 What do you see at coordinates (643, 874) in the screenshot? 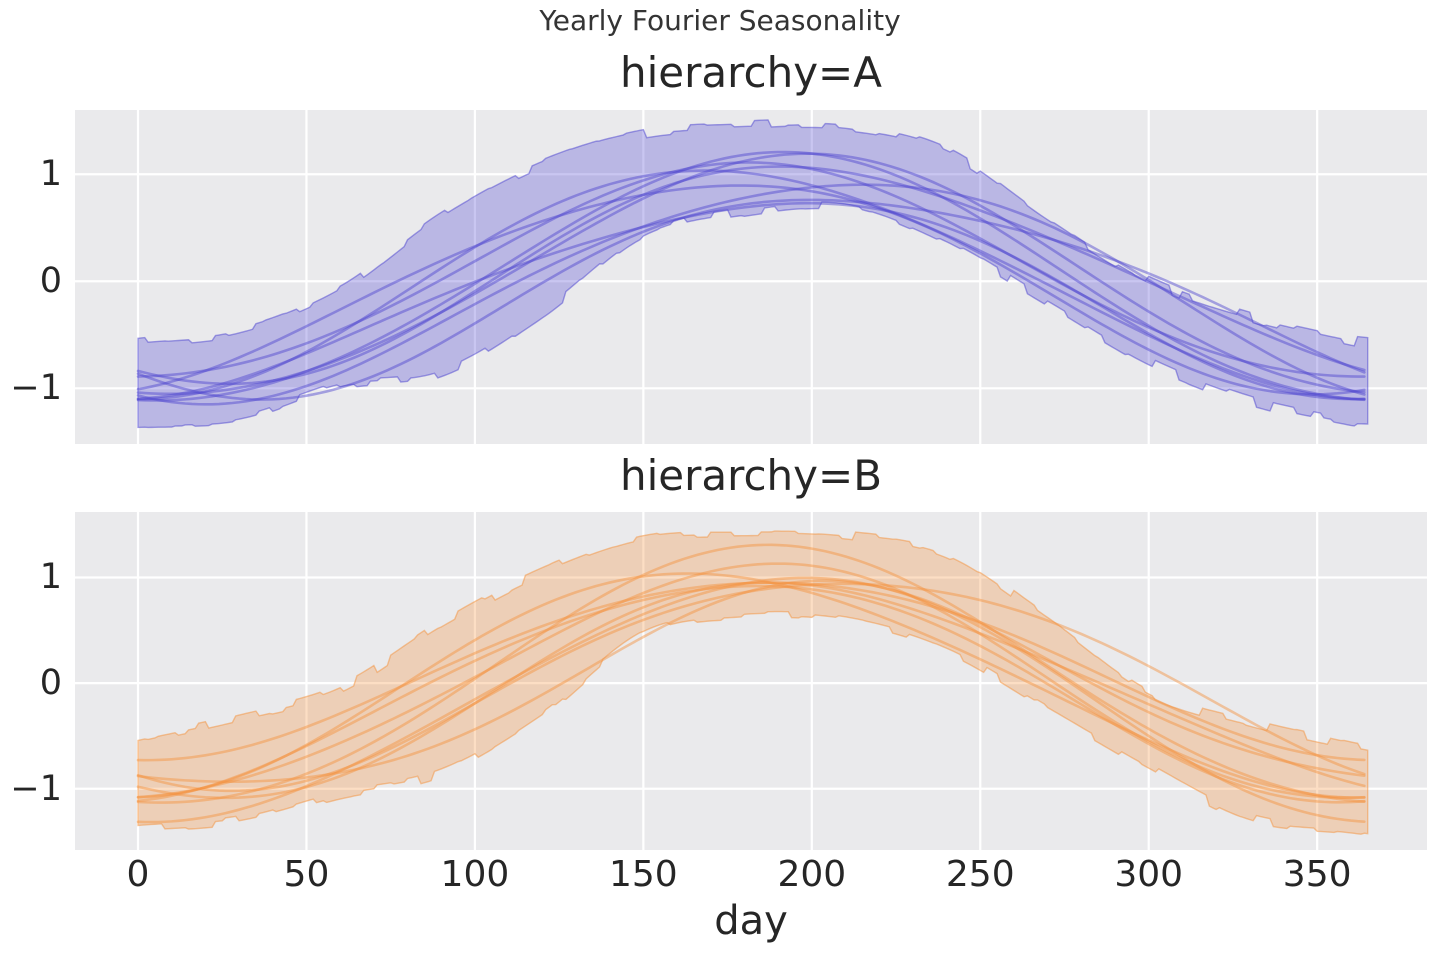
I see `x-tick-label: 150` at bounding box center [643, 874].